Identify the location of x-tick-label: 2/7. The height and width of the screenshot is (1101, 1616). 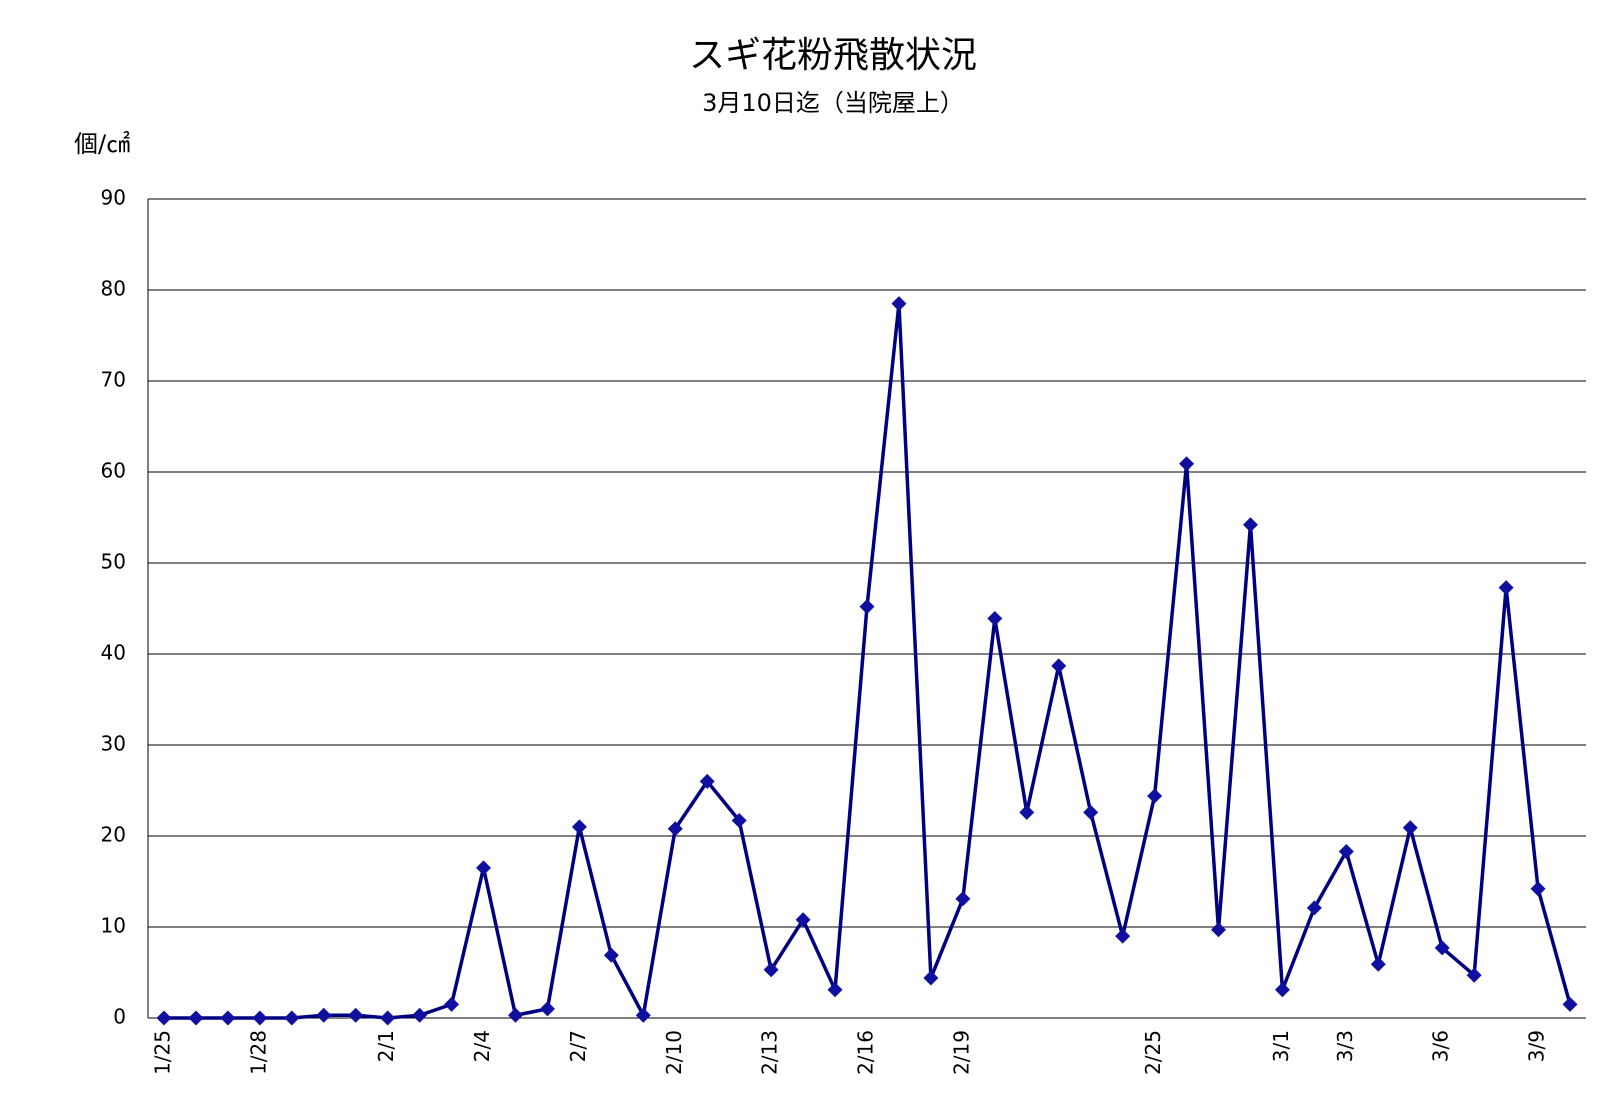
(578, 1046).